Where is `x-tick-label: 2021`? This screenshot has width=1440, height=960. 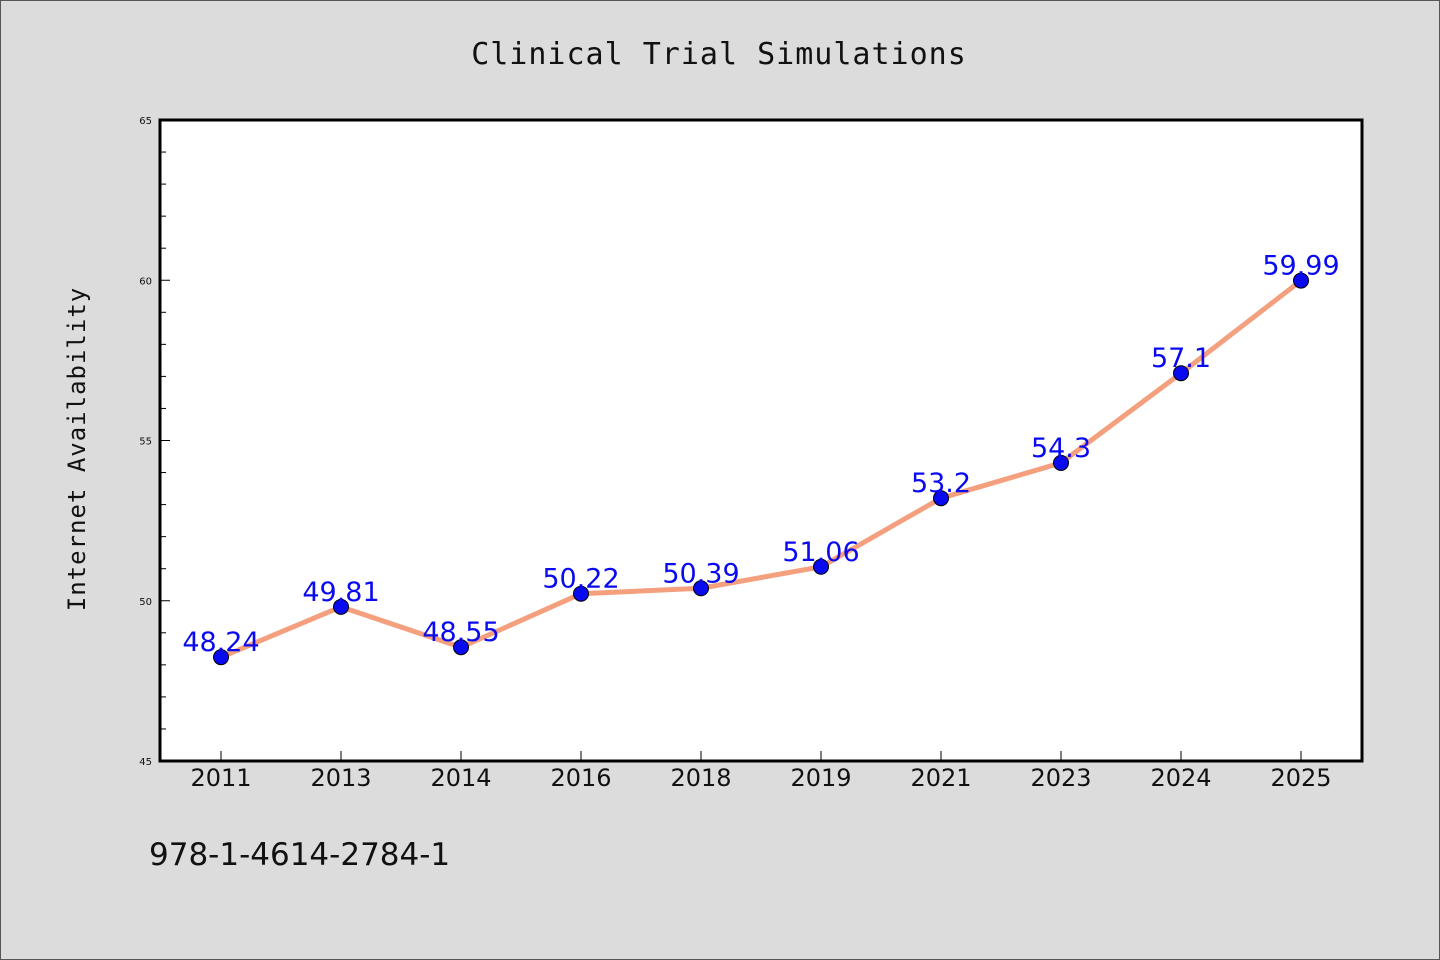
x-tick-label: 2021 is located at coordinates (940, 778).